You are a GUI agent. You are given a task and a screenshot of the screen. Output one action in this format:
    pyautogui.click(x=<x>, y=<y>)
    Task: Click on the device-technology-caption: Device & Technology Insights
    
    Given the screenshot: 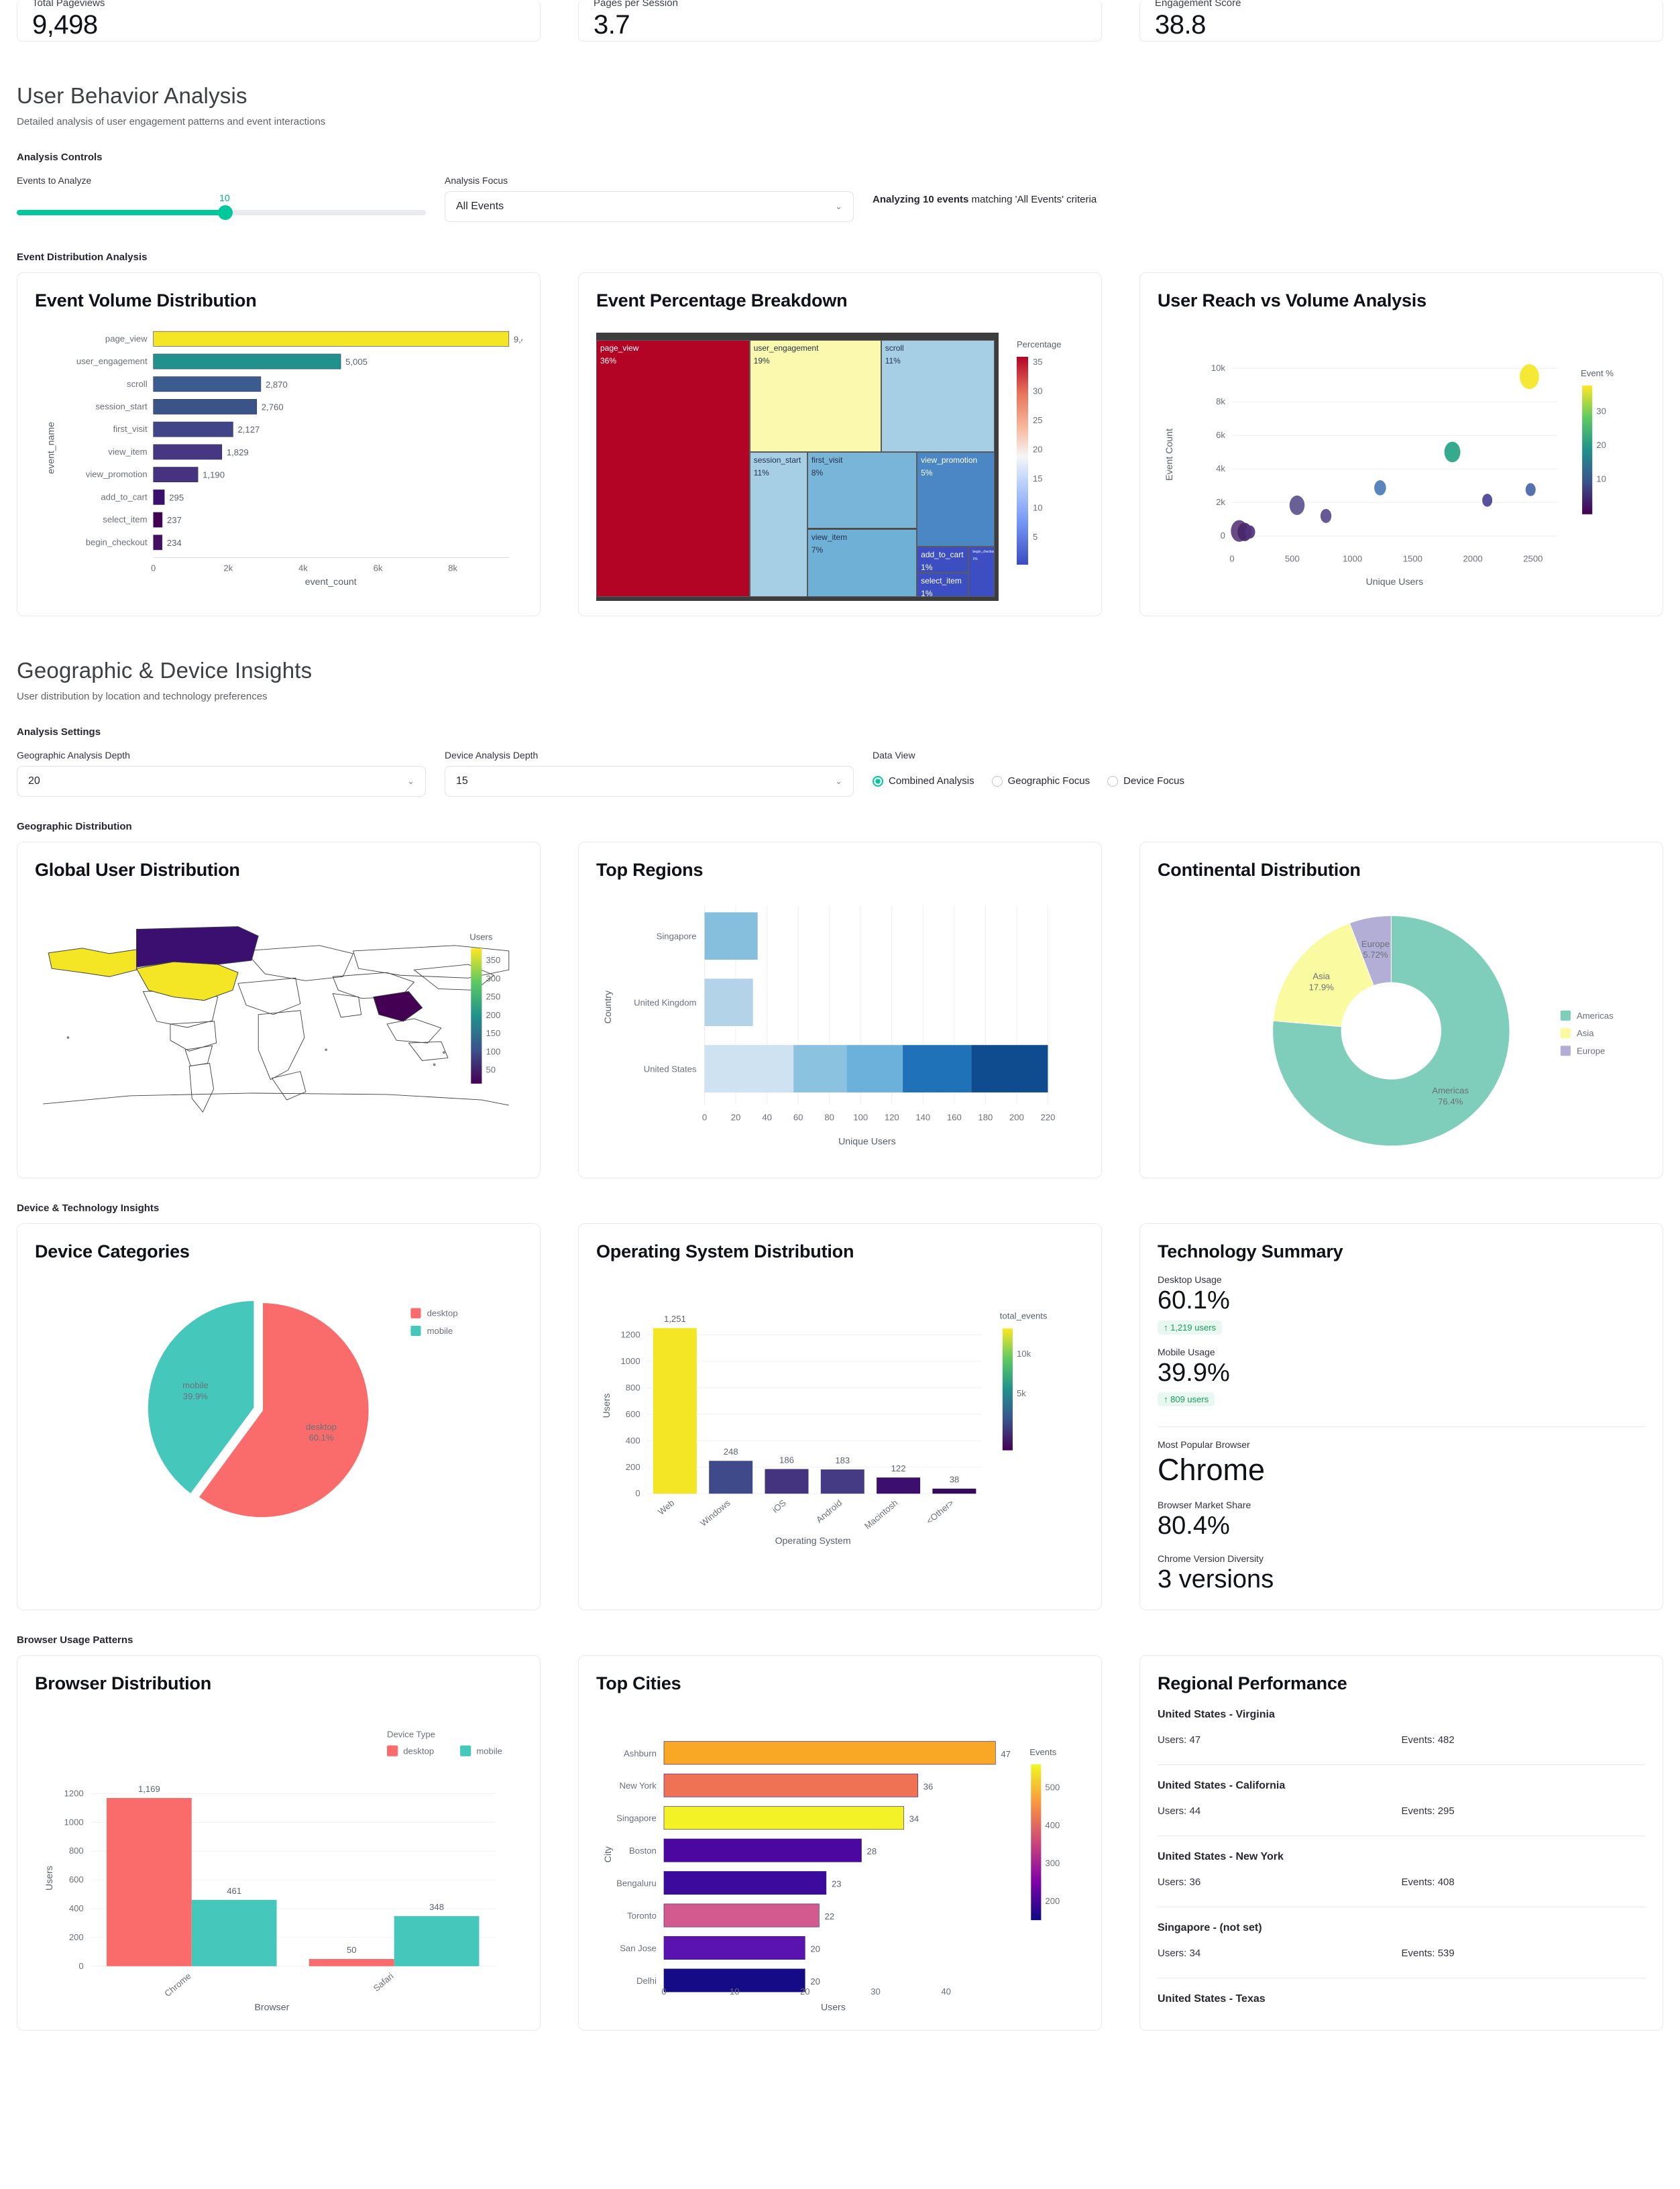 What is the action you would take?
    pyautogui.click(x=88, y=1208)
    